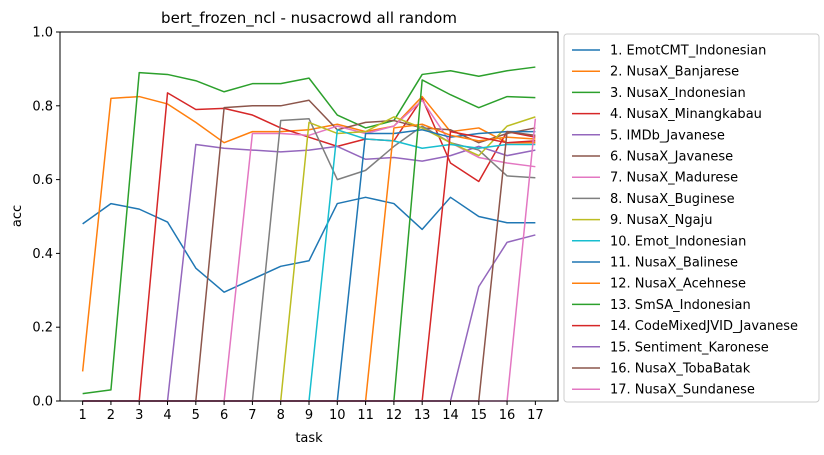 This screenshot has width=824, height=455. What do you see at coordinates (46, 218) in the screenshot?
I see `y-axis: 0.0 0.2 0.4 0.6 0.8 1.0` at bounding box center [46, 218].